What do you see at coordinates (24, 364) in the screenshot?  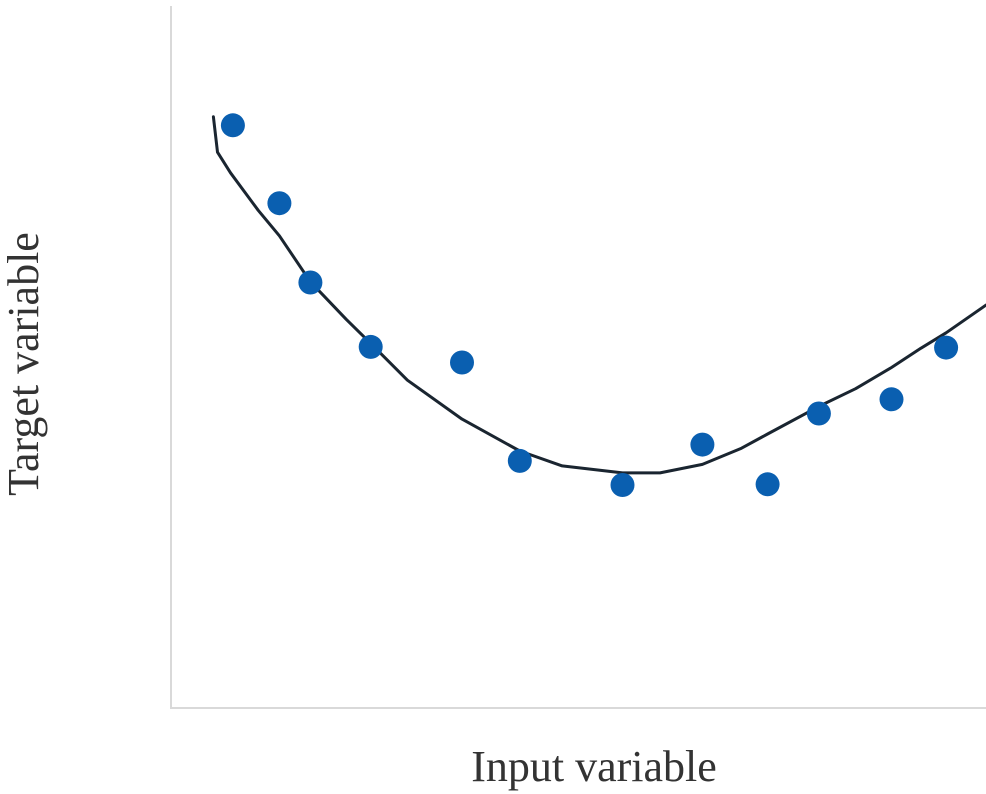 I see `y-axis-label: Target variable` at bounding box center [24, 364].